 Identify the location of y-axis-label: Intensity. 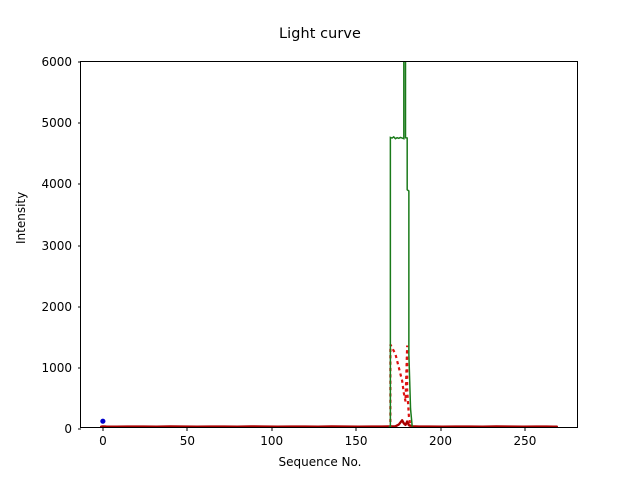
(21, 217).